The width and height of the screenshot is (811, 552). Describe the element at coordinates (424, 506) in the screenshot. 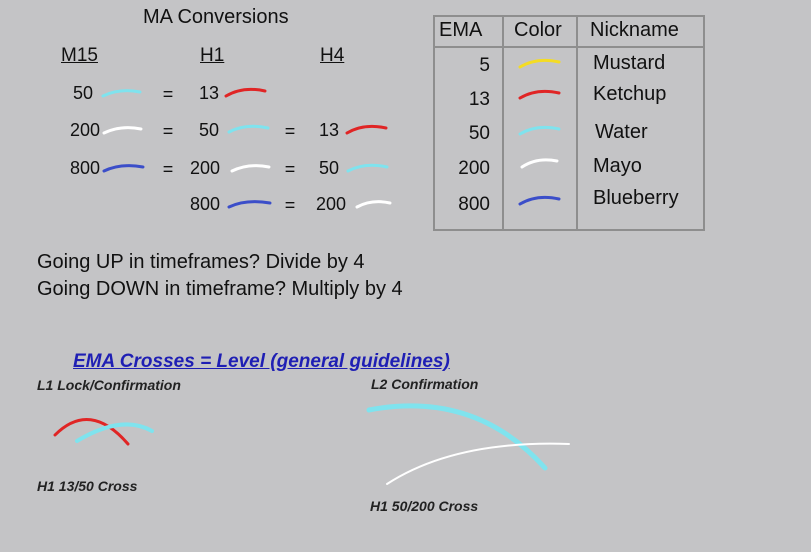

I see `h1-50-200-cross-label: H1 50/200 Cross` at that location.